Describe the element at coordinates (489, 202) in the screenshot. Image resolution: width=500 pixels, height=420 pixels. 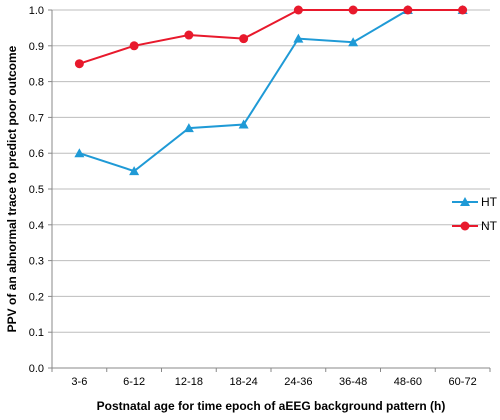
I see `legend-label-ht: HT` at that location.